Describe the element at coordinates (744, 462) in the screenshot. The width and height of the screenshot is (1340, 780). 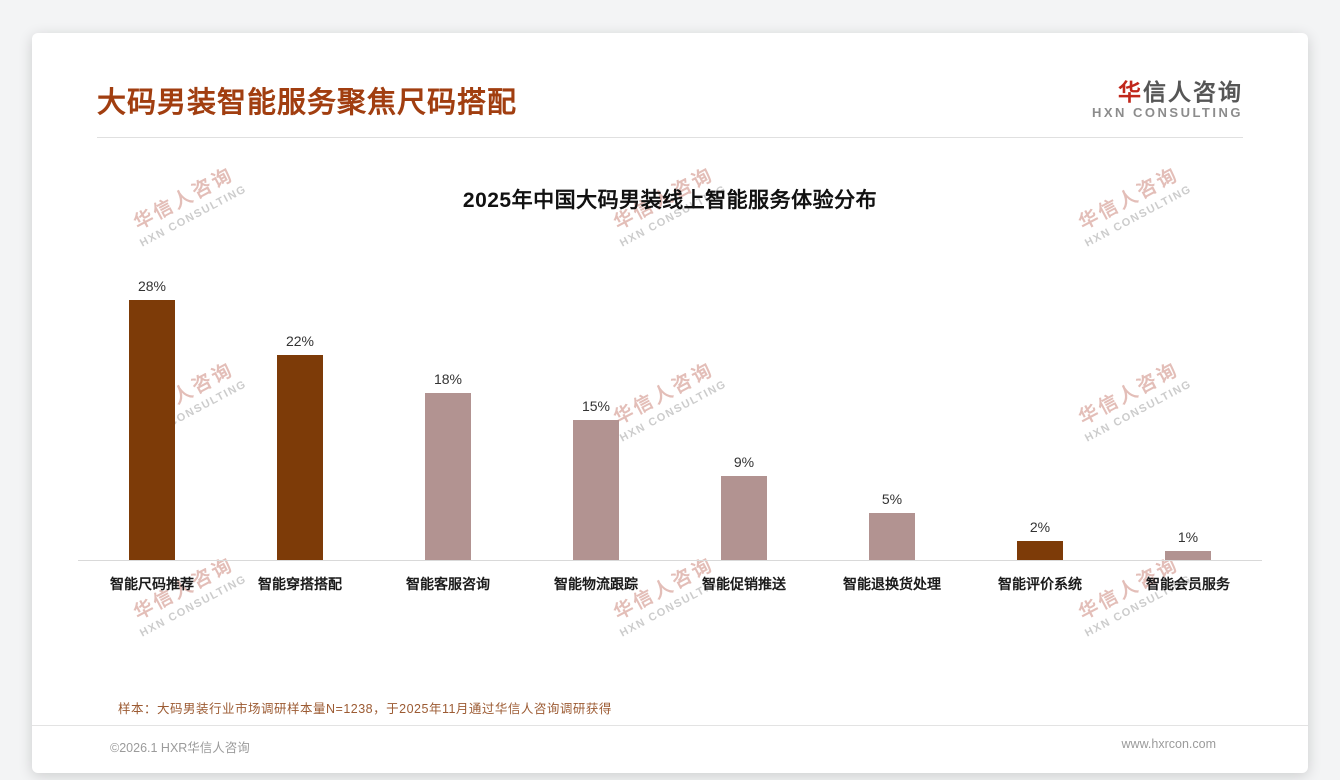
I see `bar-value-label: 9%` at that location.